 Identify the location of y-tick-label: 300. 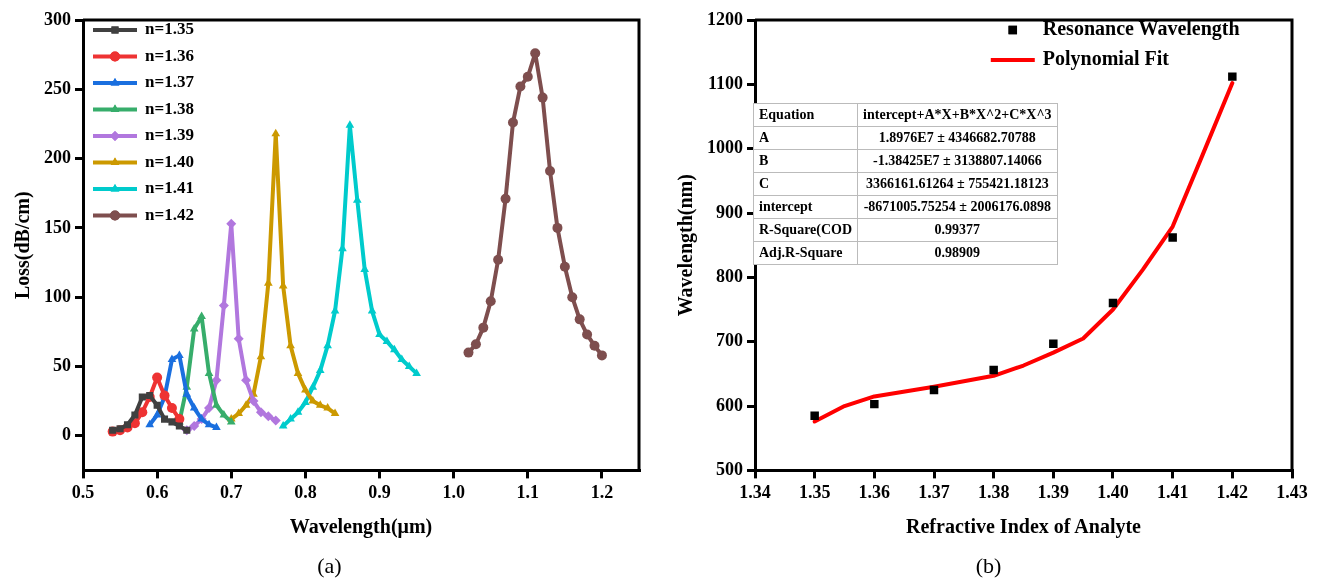
(57, 18).